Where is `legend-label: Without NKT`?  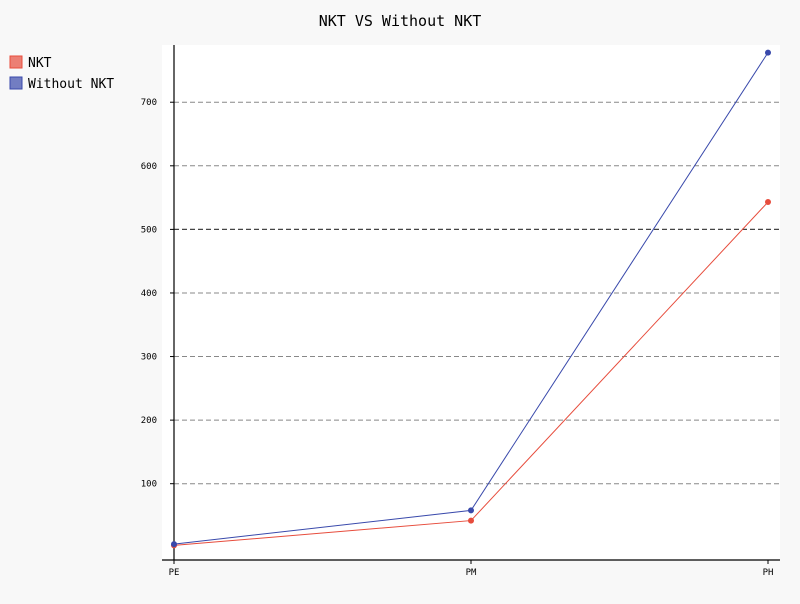 legend-label: Without NKT is located at coordinates (71, 84).